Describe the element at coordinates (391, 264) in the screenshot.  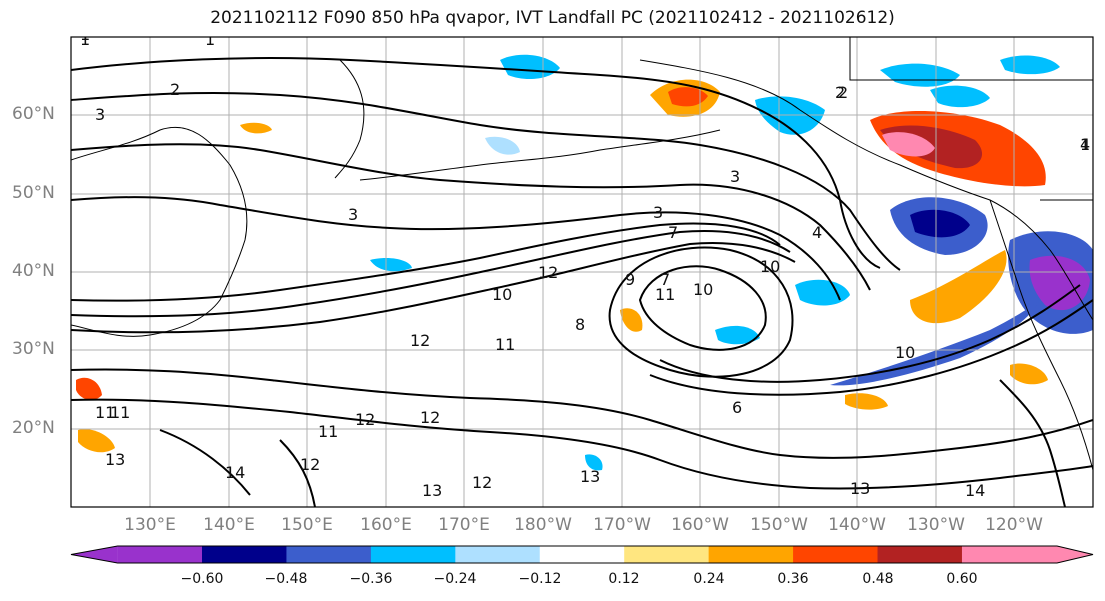
I see `anomaly-negative-small1` at that location.